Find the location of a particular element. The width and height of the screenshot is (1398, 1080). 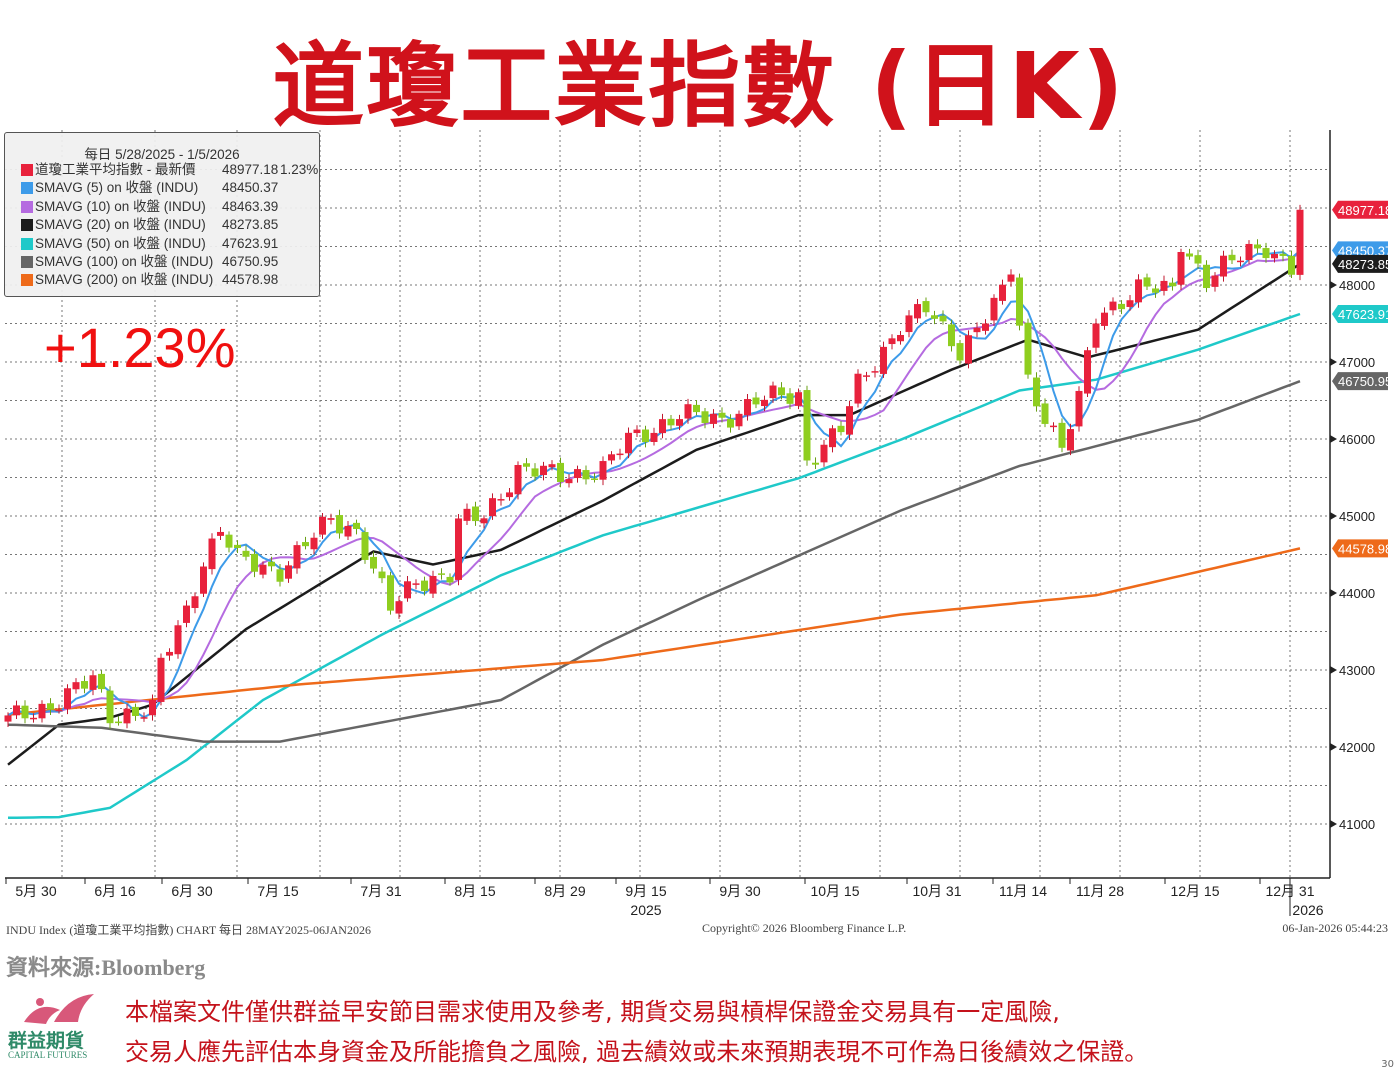

legend-row: SMAVG (5) on 收盤 (INDU) 48450.37 is located at coordinates (162, 188).